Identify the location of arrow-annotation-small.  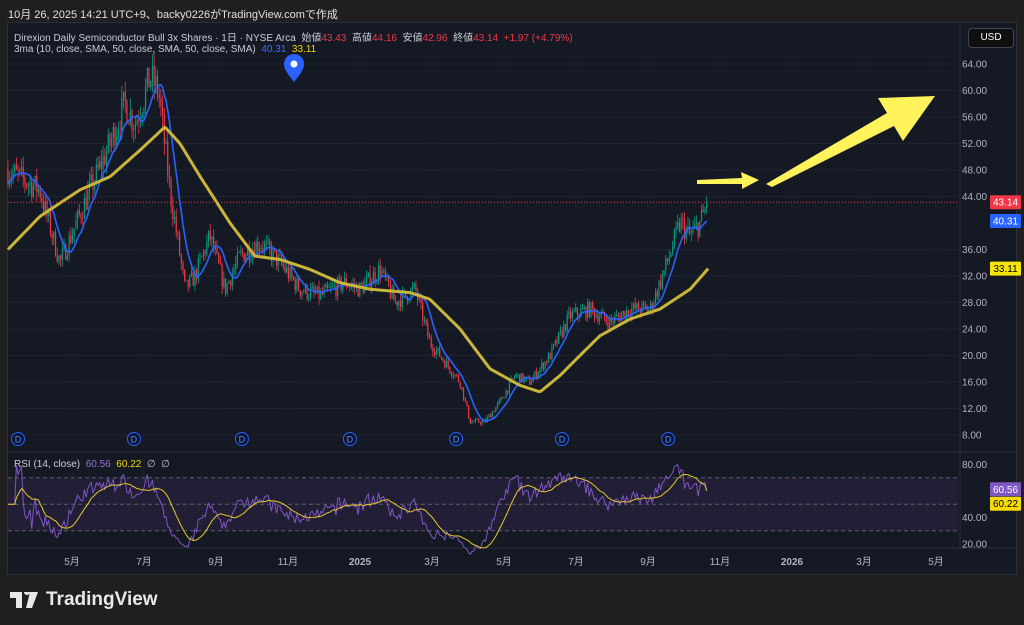
(728, 180).